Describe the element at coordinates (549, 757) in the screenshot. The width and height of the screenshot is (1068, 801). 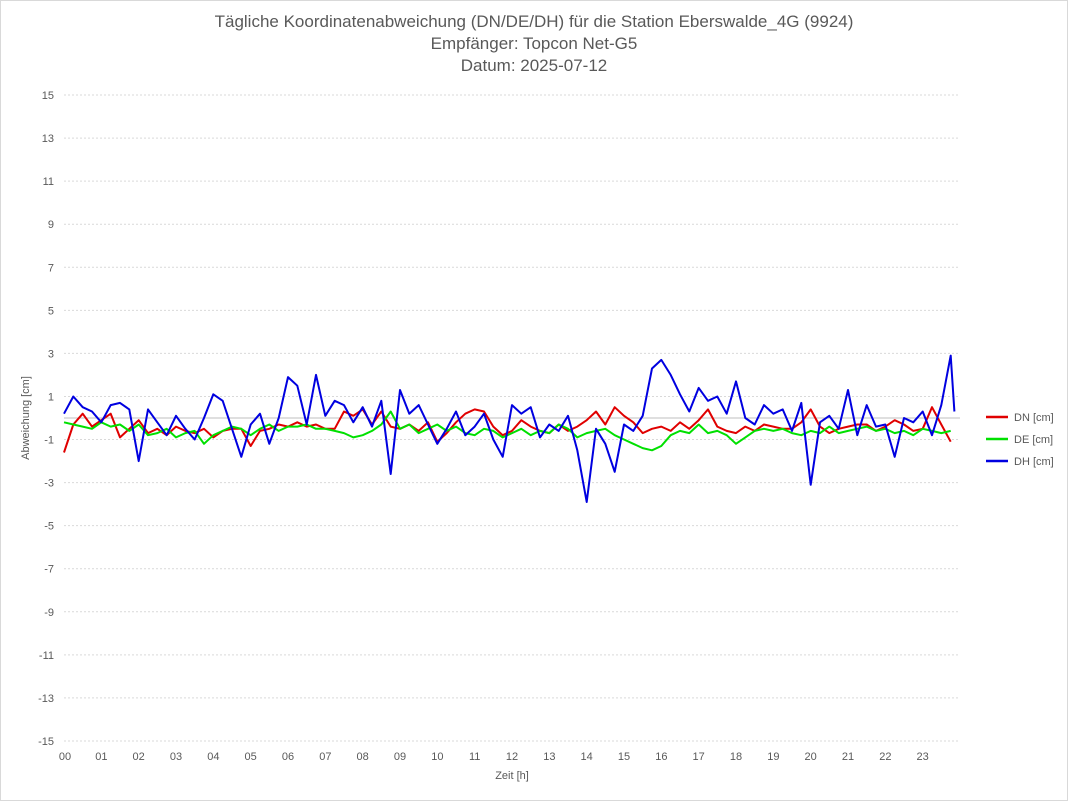
I see `x-tick-label: 13` at that location.